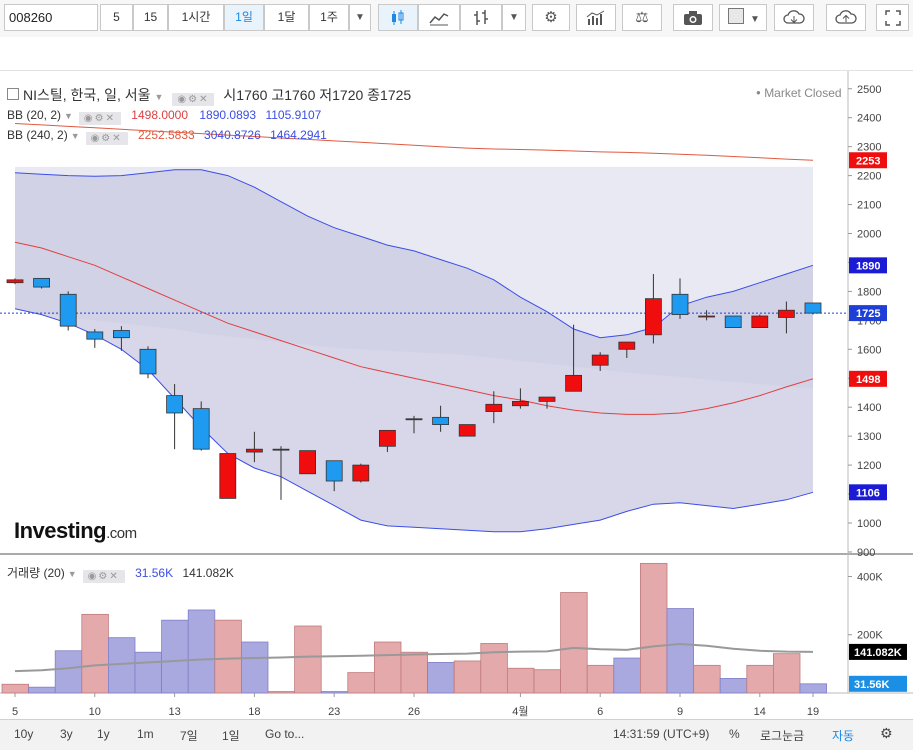 The image size is (913, 750). What do you see at coordinates (846, 17) in the screenshot?
I see `cloud-upload-icon` at bounding box center [846, 17].